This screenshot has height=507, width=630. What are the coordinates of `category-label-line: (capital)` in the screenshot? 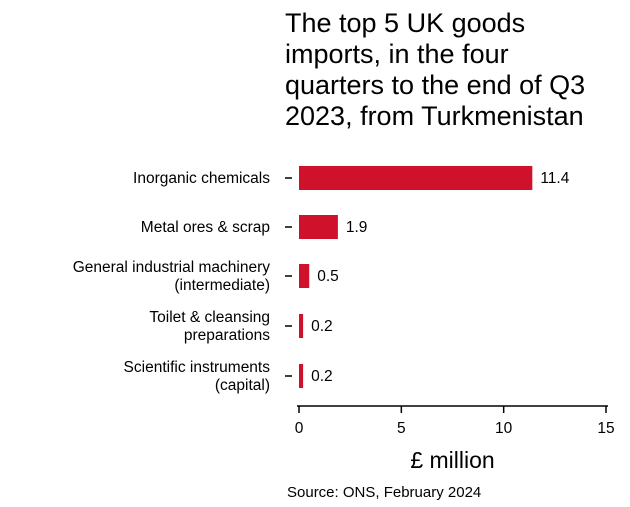 It's located at (242, 385).